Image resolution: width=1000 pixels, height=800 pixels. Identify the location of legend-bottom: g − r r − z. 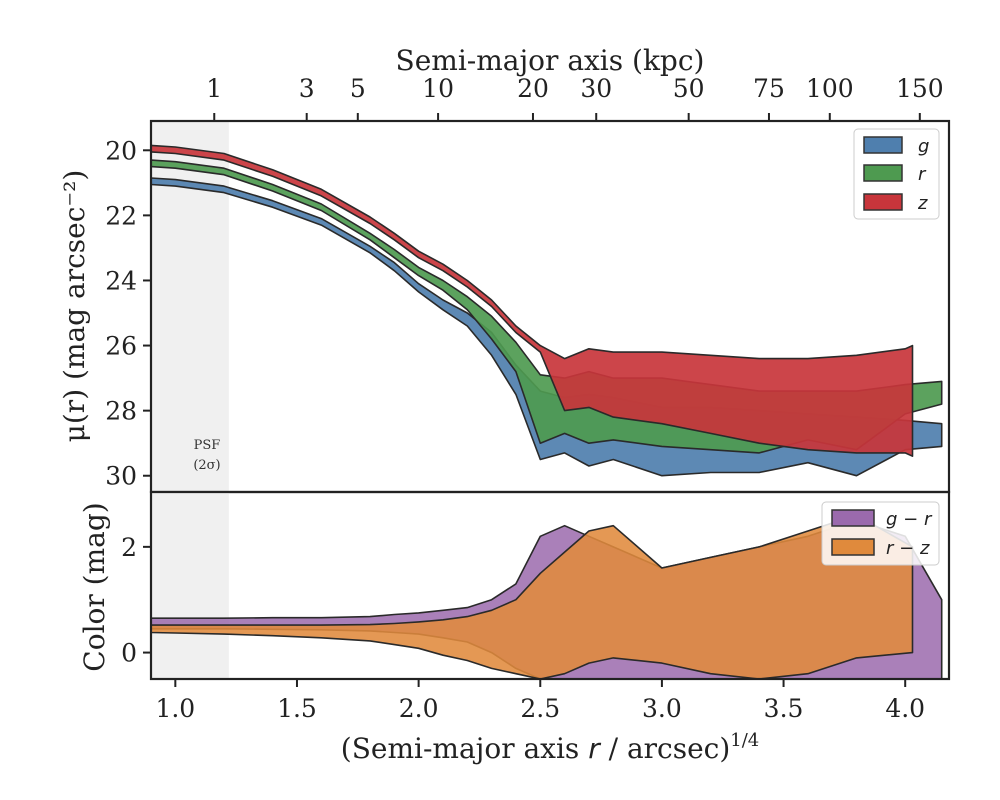
(880, 533).